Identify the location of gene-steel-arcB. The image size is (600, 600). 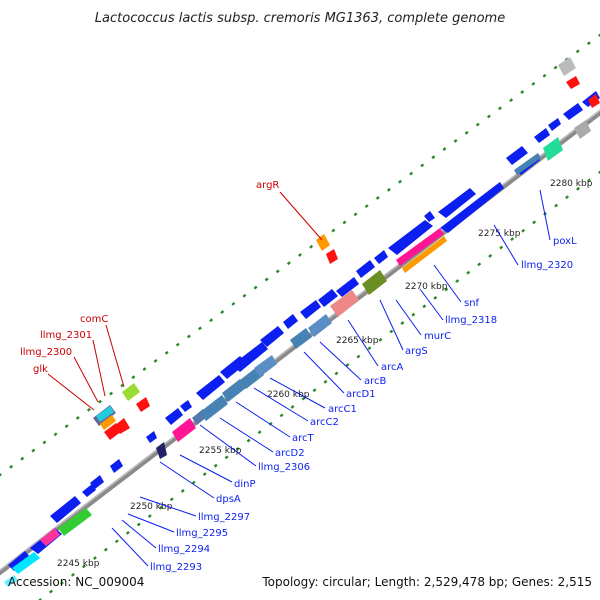
(320, 325).